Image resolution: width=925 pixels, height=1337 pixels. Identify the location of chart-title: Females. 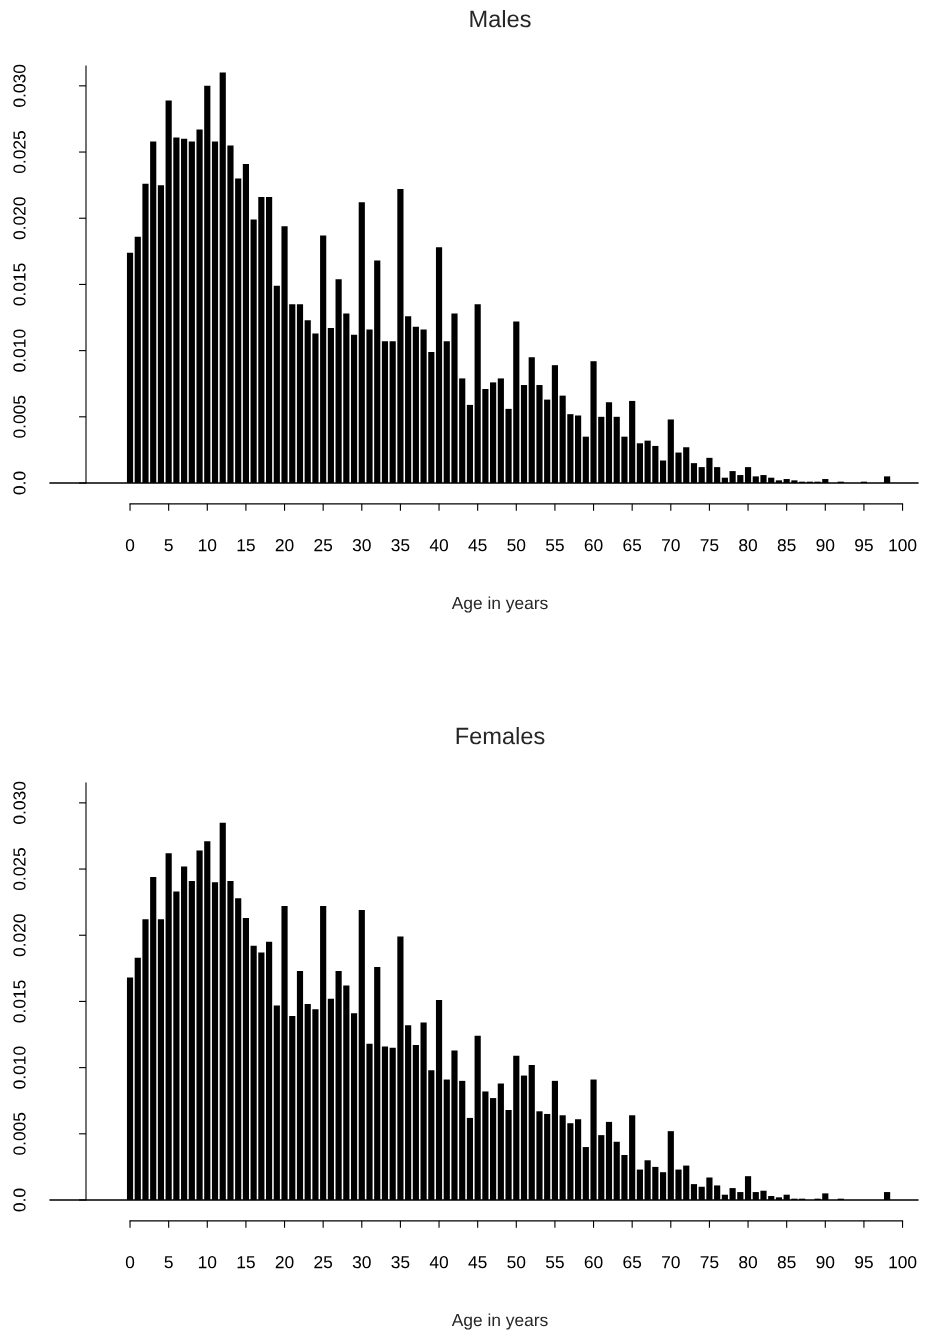
(500, 736).